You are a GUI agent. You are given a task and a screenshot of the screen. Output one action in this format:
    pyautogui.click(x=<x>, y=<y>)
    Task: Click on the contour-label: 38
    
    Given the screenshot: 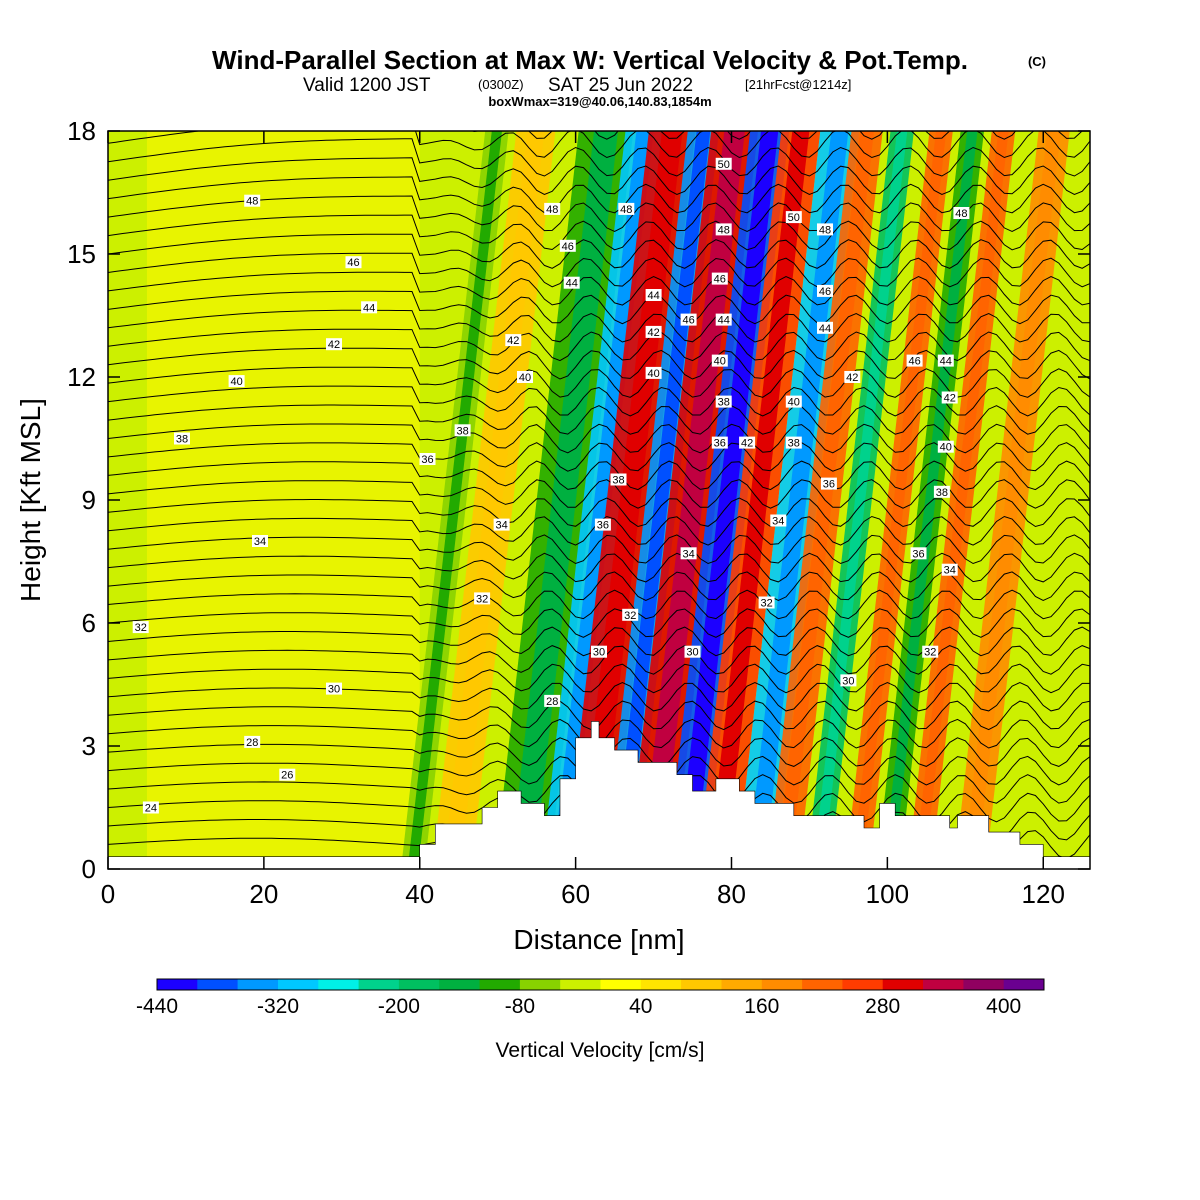 What is the action you would take?
    pyautogui.click(x=793, y=443)
    